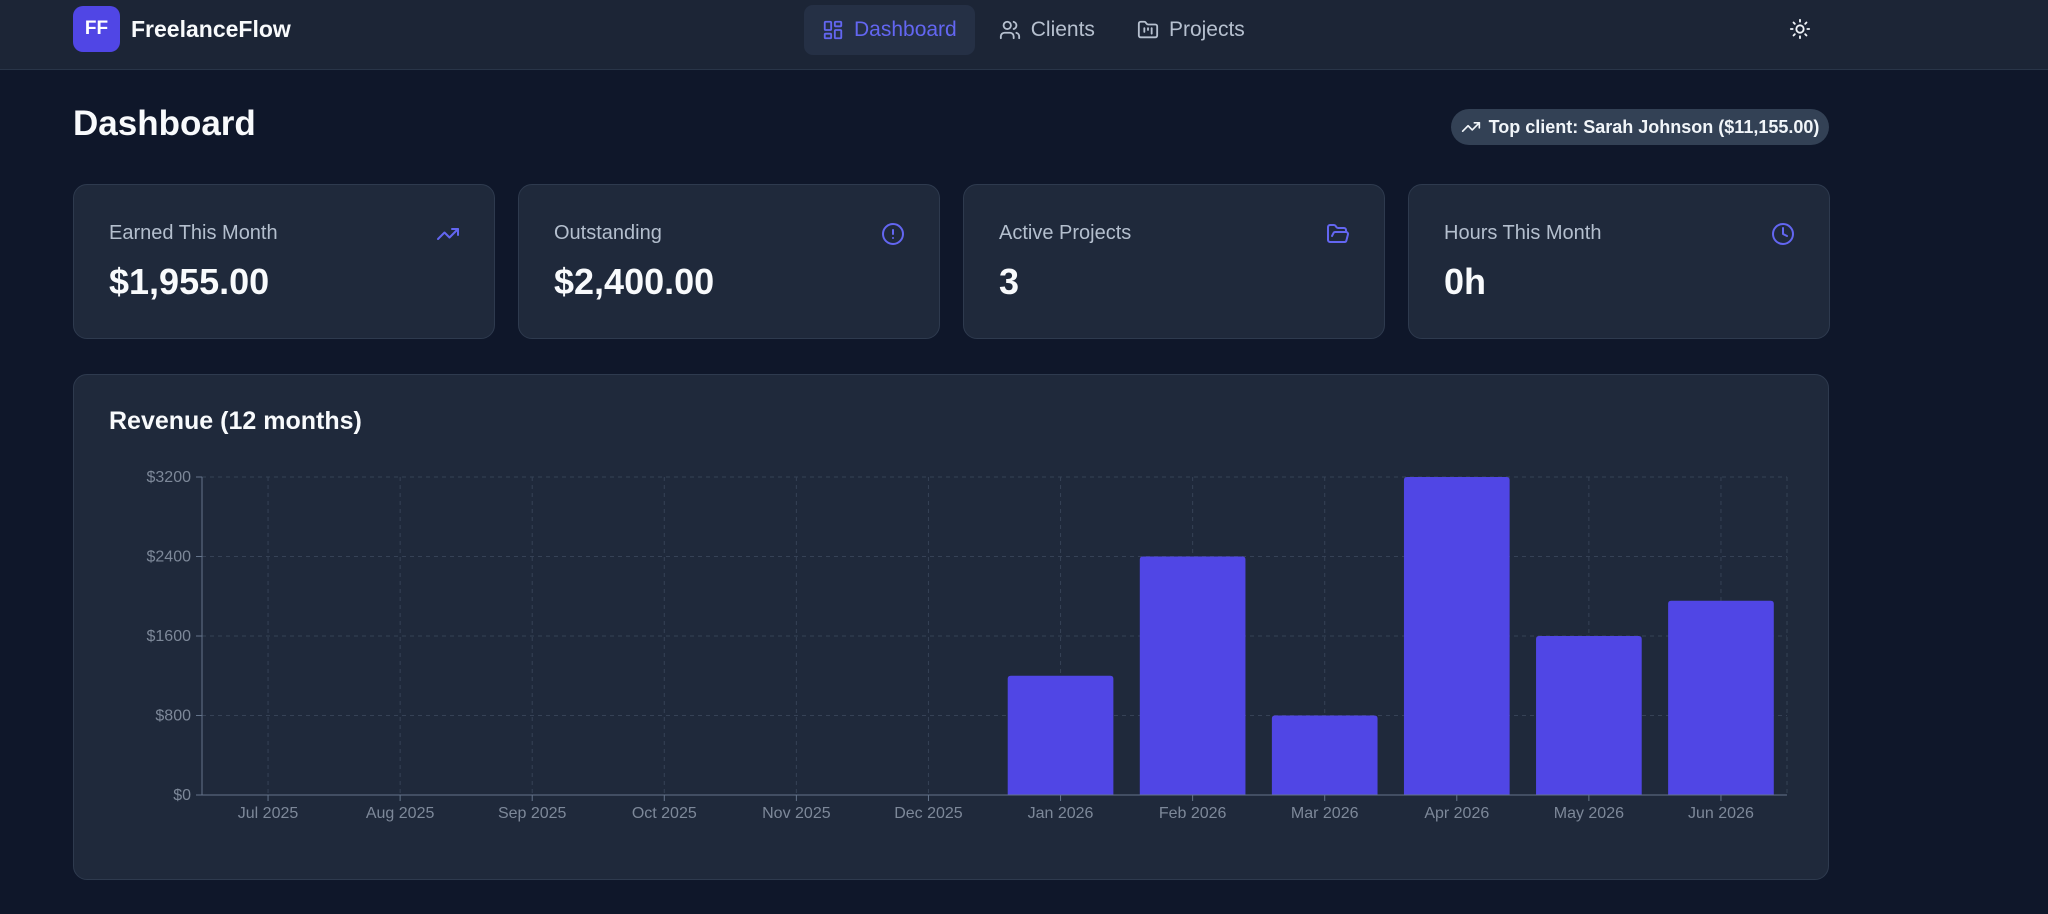 Image resolution: width=2048 pixels, height=914 pixels. I want to click on brand: FF FreelanceFlow, so click(182, 29).